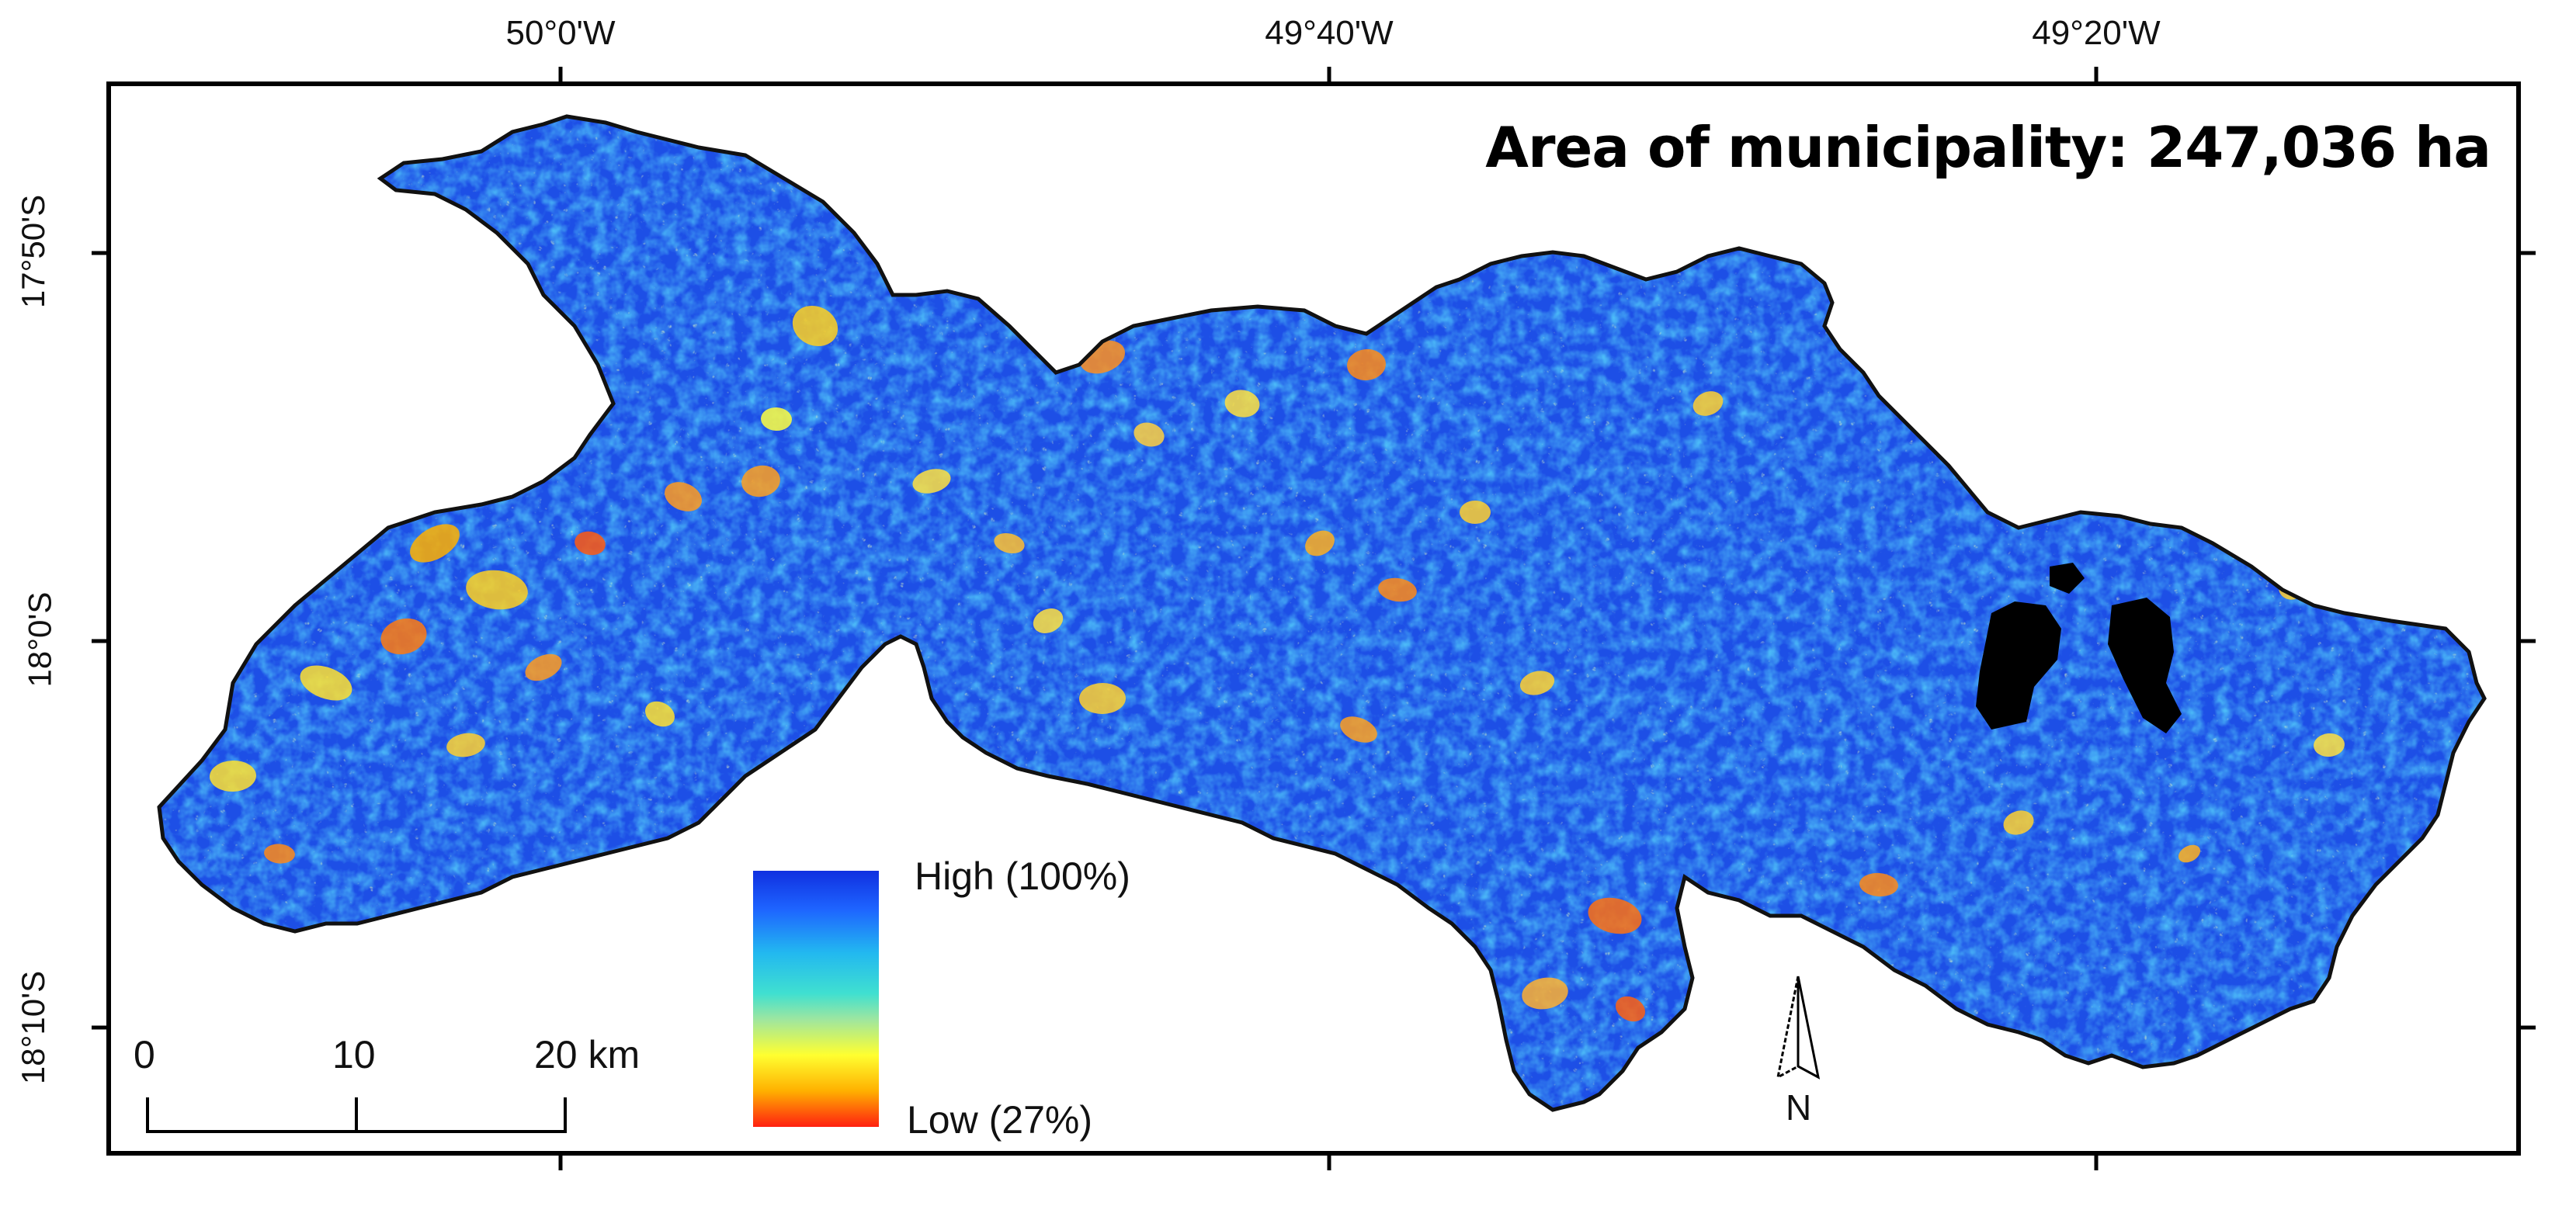 This screenshot has width=2576, height=1227. I want to click on scale-tick-0: 0, so click(144, 1054).